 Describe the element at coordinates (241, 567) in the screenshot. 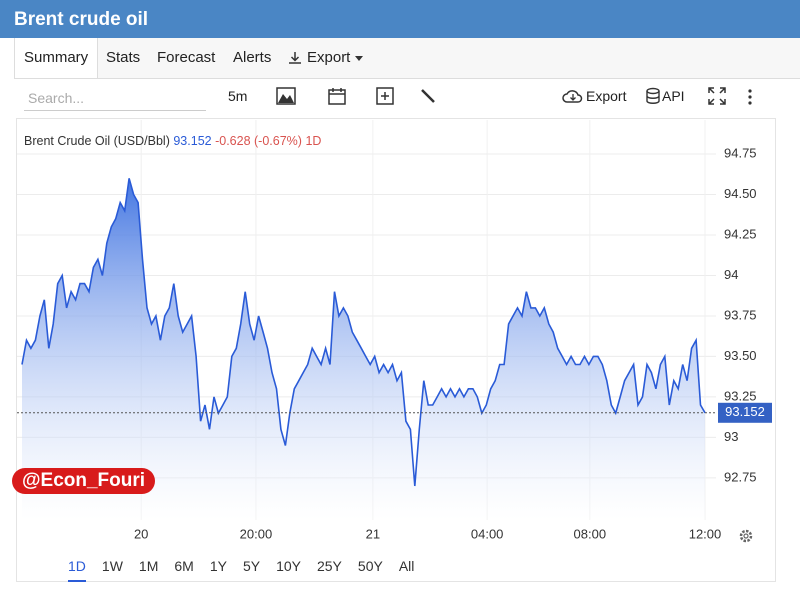

I see `range-bar: 1D 1W 1M 6M 1Y 5Y 10Y 25Y 50Y All` at that location.